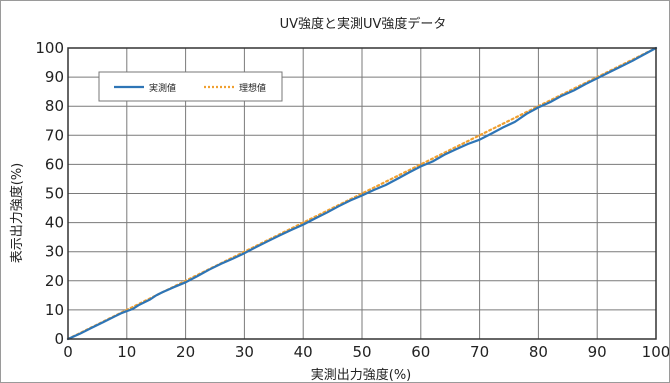 This screenshot has height=383, width=670. What do you see at coordinates (17, 213) in the screenshot?
I see `y-axis-title: 表示出力強度(%)` at bounding box center [17, 213].